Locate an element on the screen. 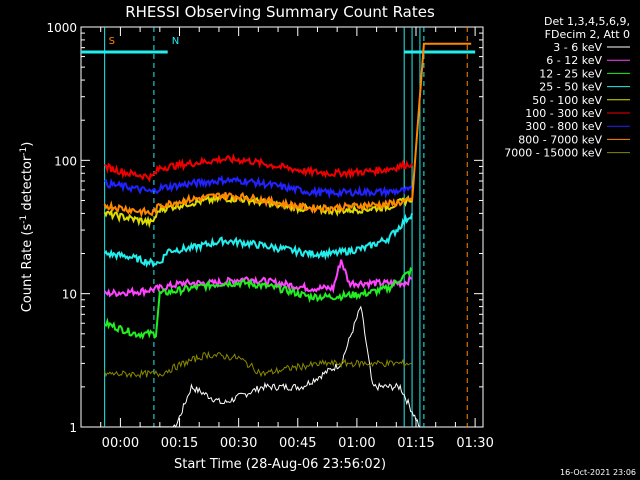 The width and height of the screenshot is (640, 480). legend-label-8: 800 - 7000 keV is located at coordinates (560, 139).